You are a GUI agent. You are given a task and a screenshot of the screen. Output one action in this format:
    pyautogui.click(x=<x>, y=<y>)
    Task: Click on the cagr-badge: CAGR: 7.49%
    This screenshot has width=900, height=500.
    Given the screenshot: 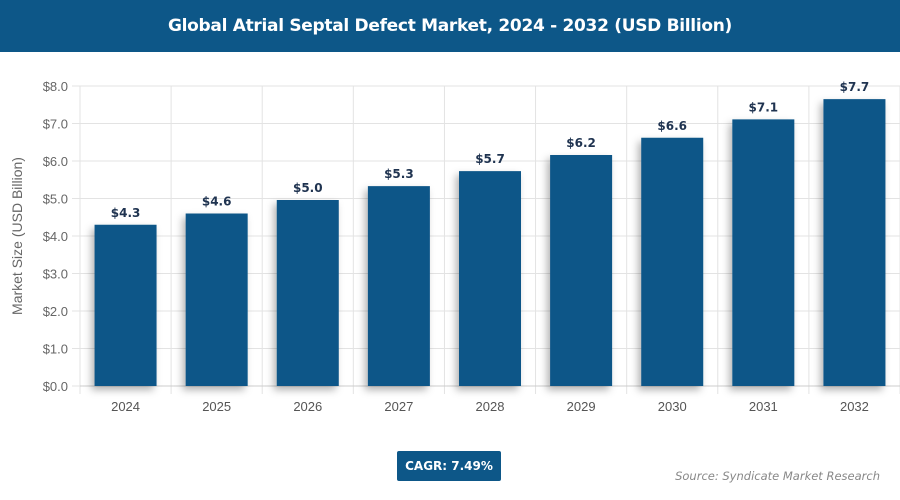 What is the action you would take?
    pyautogui.click(x=449, y=466)
    